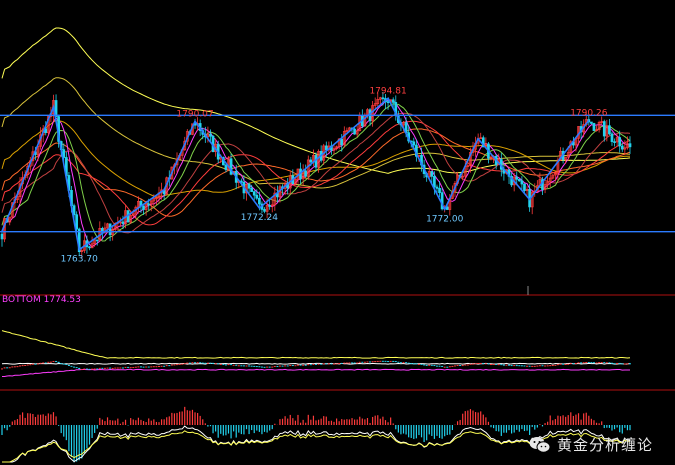  Describe the element at coordinates (316, 344) in the screenshot. I see `indicator-band` at that location.